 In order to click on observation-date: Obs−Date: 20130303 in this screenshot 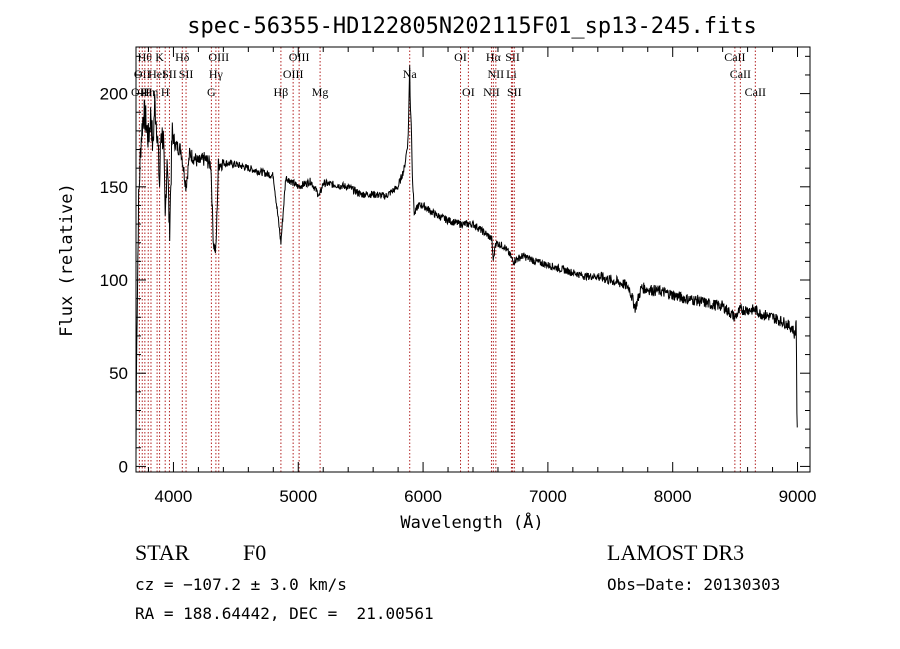, I will do `click(694, 584)`.